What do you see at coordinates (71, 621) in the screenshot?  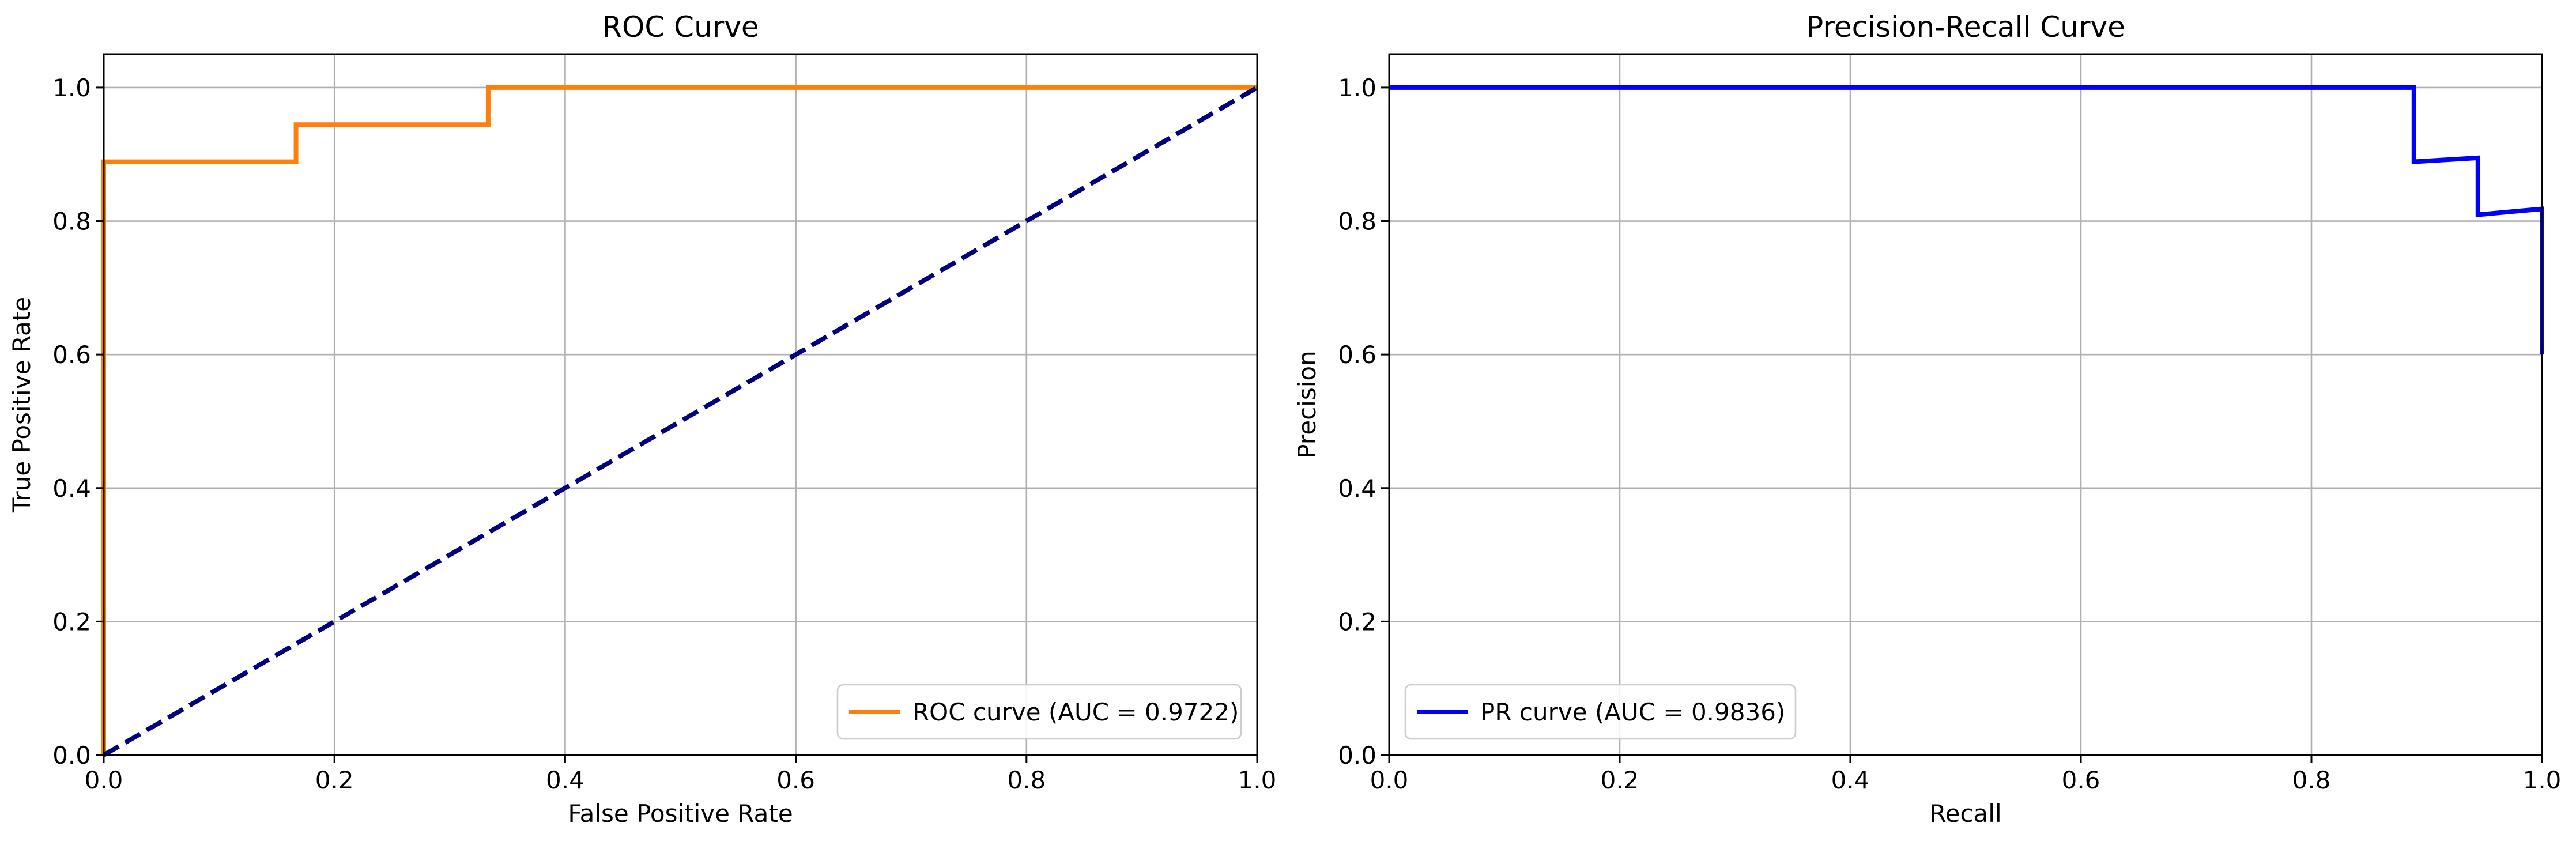 I see `roc-ytick-label: 0.2` at bounding box center [71, 621].